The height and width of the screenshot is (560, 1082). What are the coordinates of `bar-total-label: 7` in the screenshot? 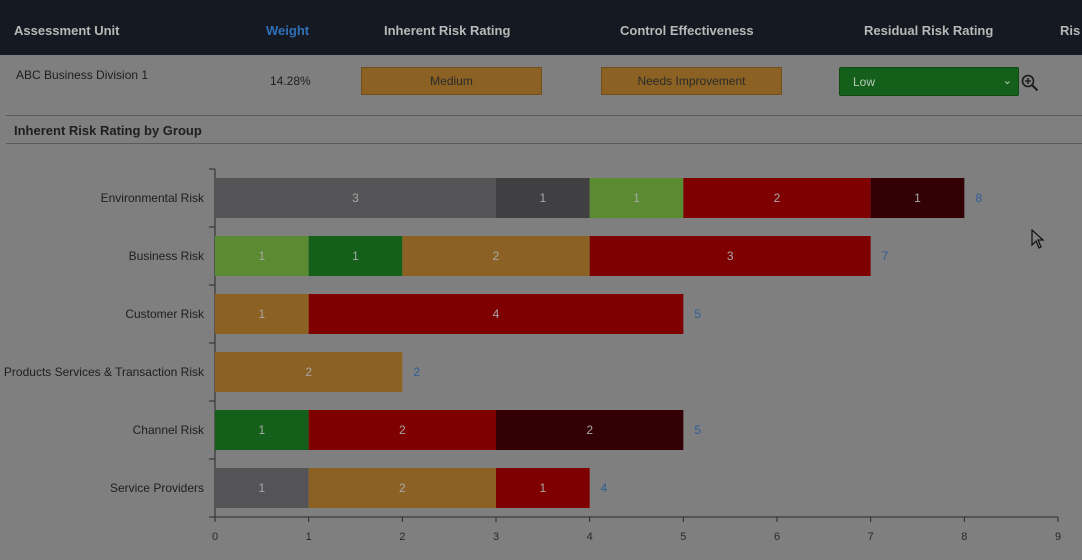 It's located at (885, 256).